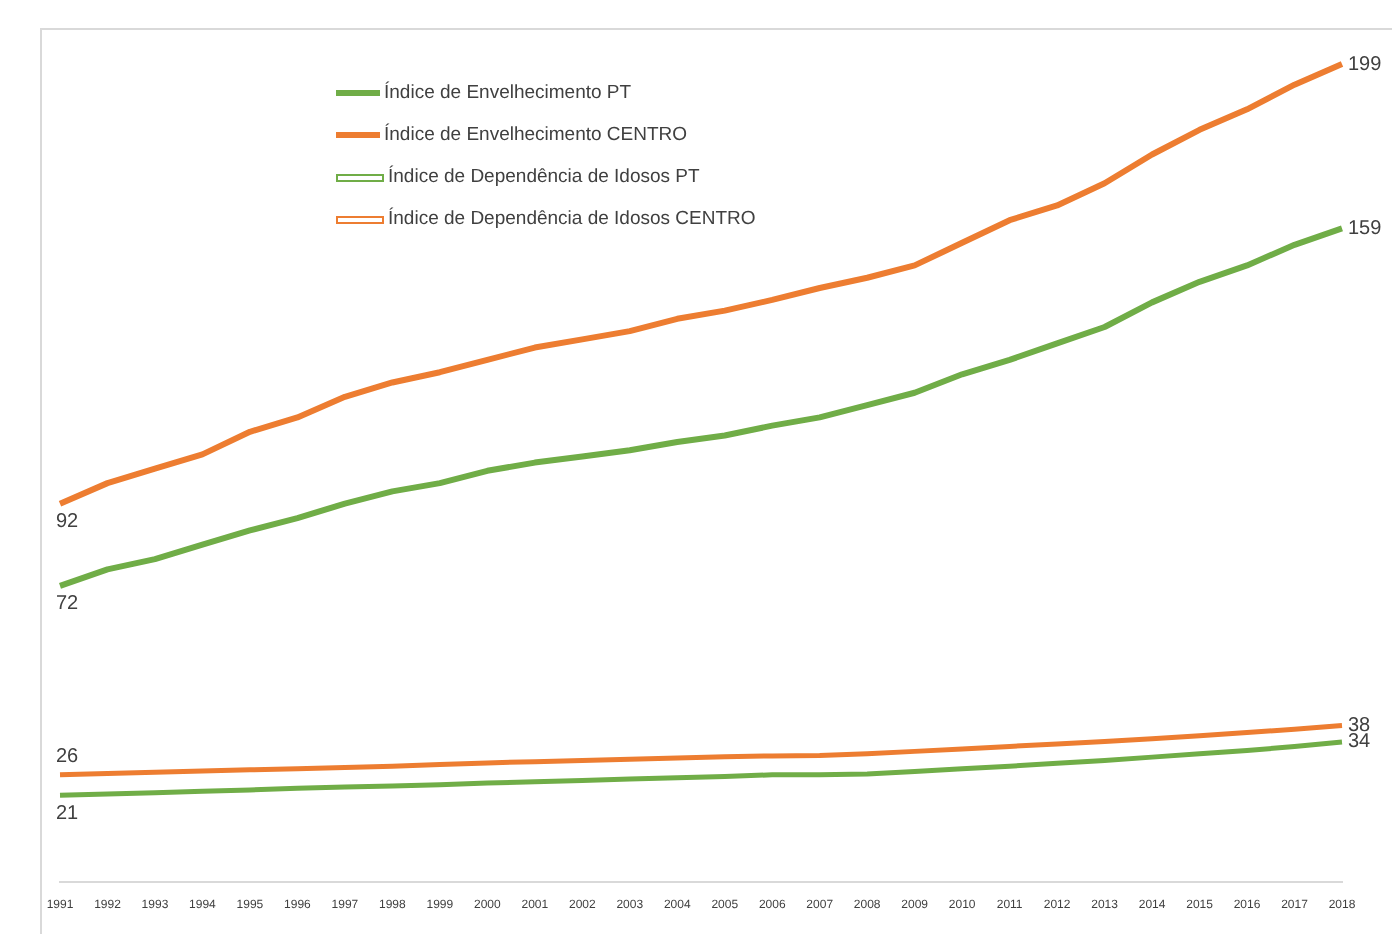  What do you see at coordinates (536, 135) in the screenshot?
I see `legend-label: Índice de Envelhecimento CENTRO` at bounding box center [536, 135].